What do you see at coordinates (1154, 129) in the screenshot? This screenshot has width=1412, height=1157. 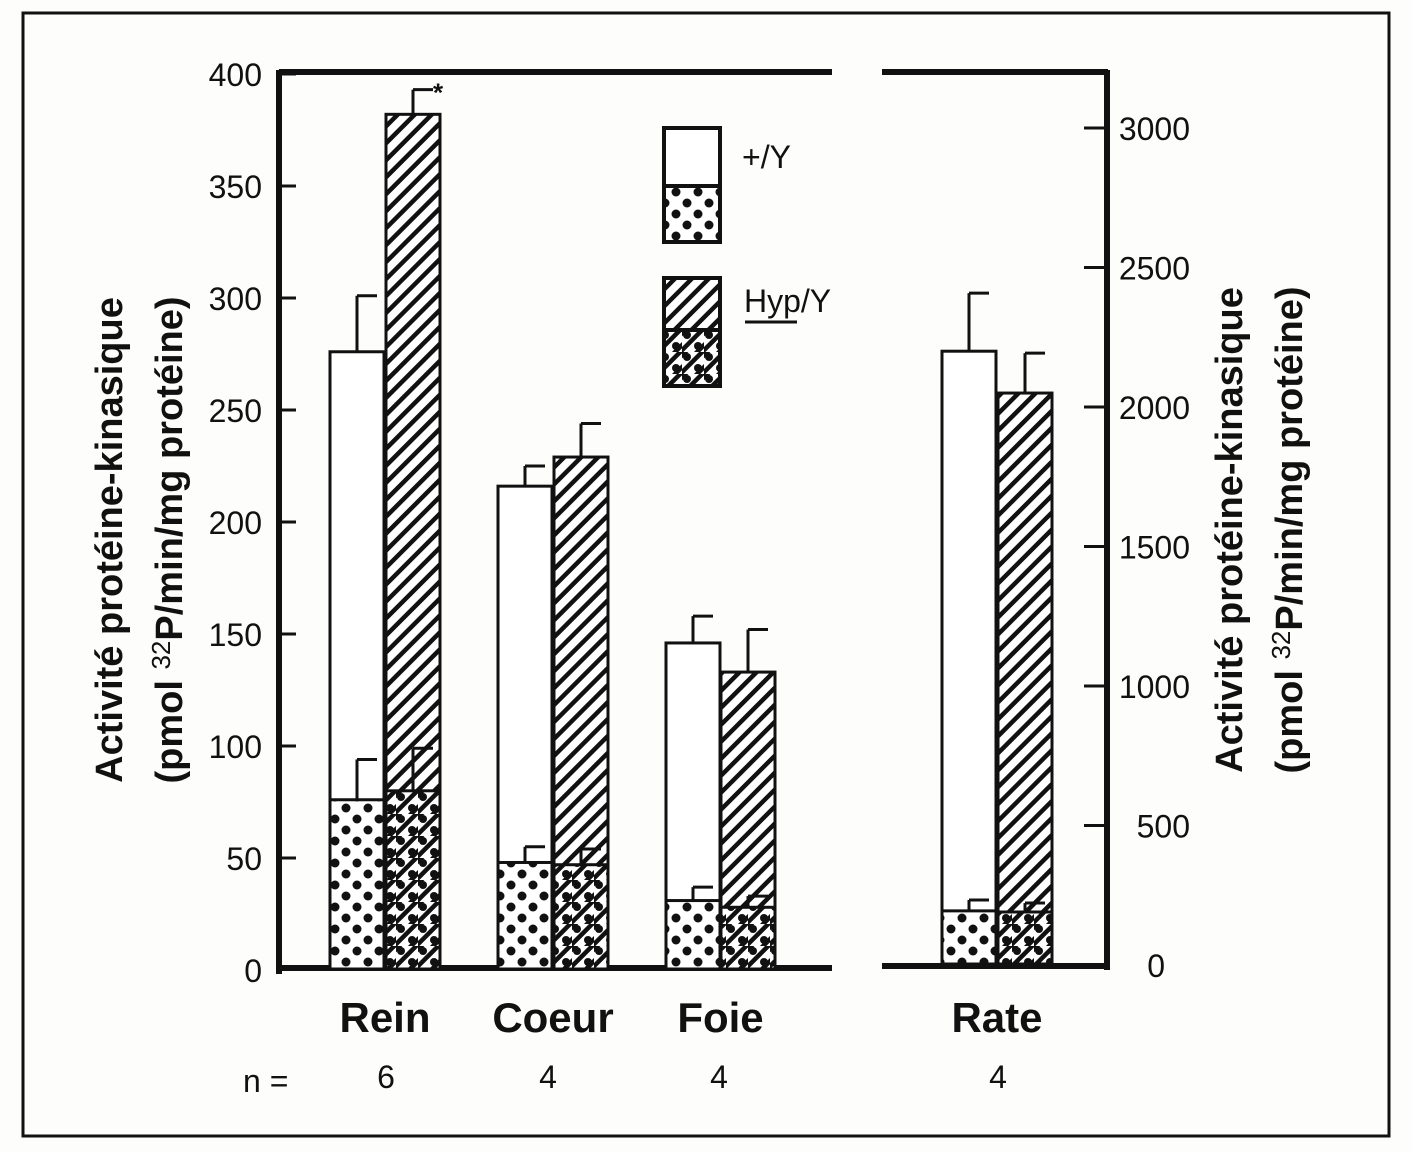 I see `right-tick-label: 3000` at bounding box center [1154, 129].